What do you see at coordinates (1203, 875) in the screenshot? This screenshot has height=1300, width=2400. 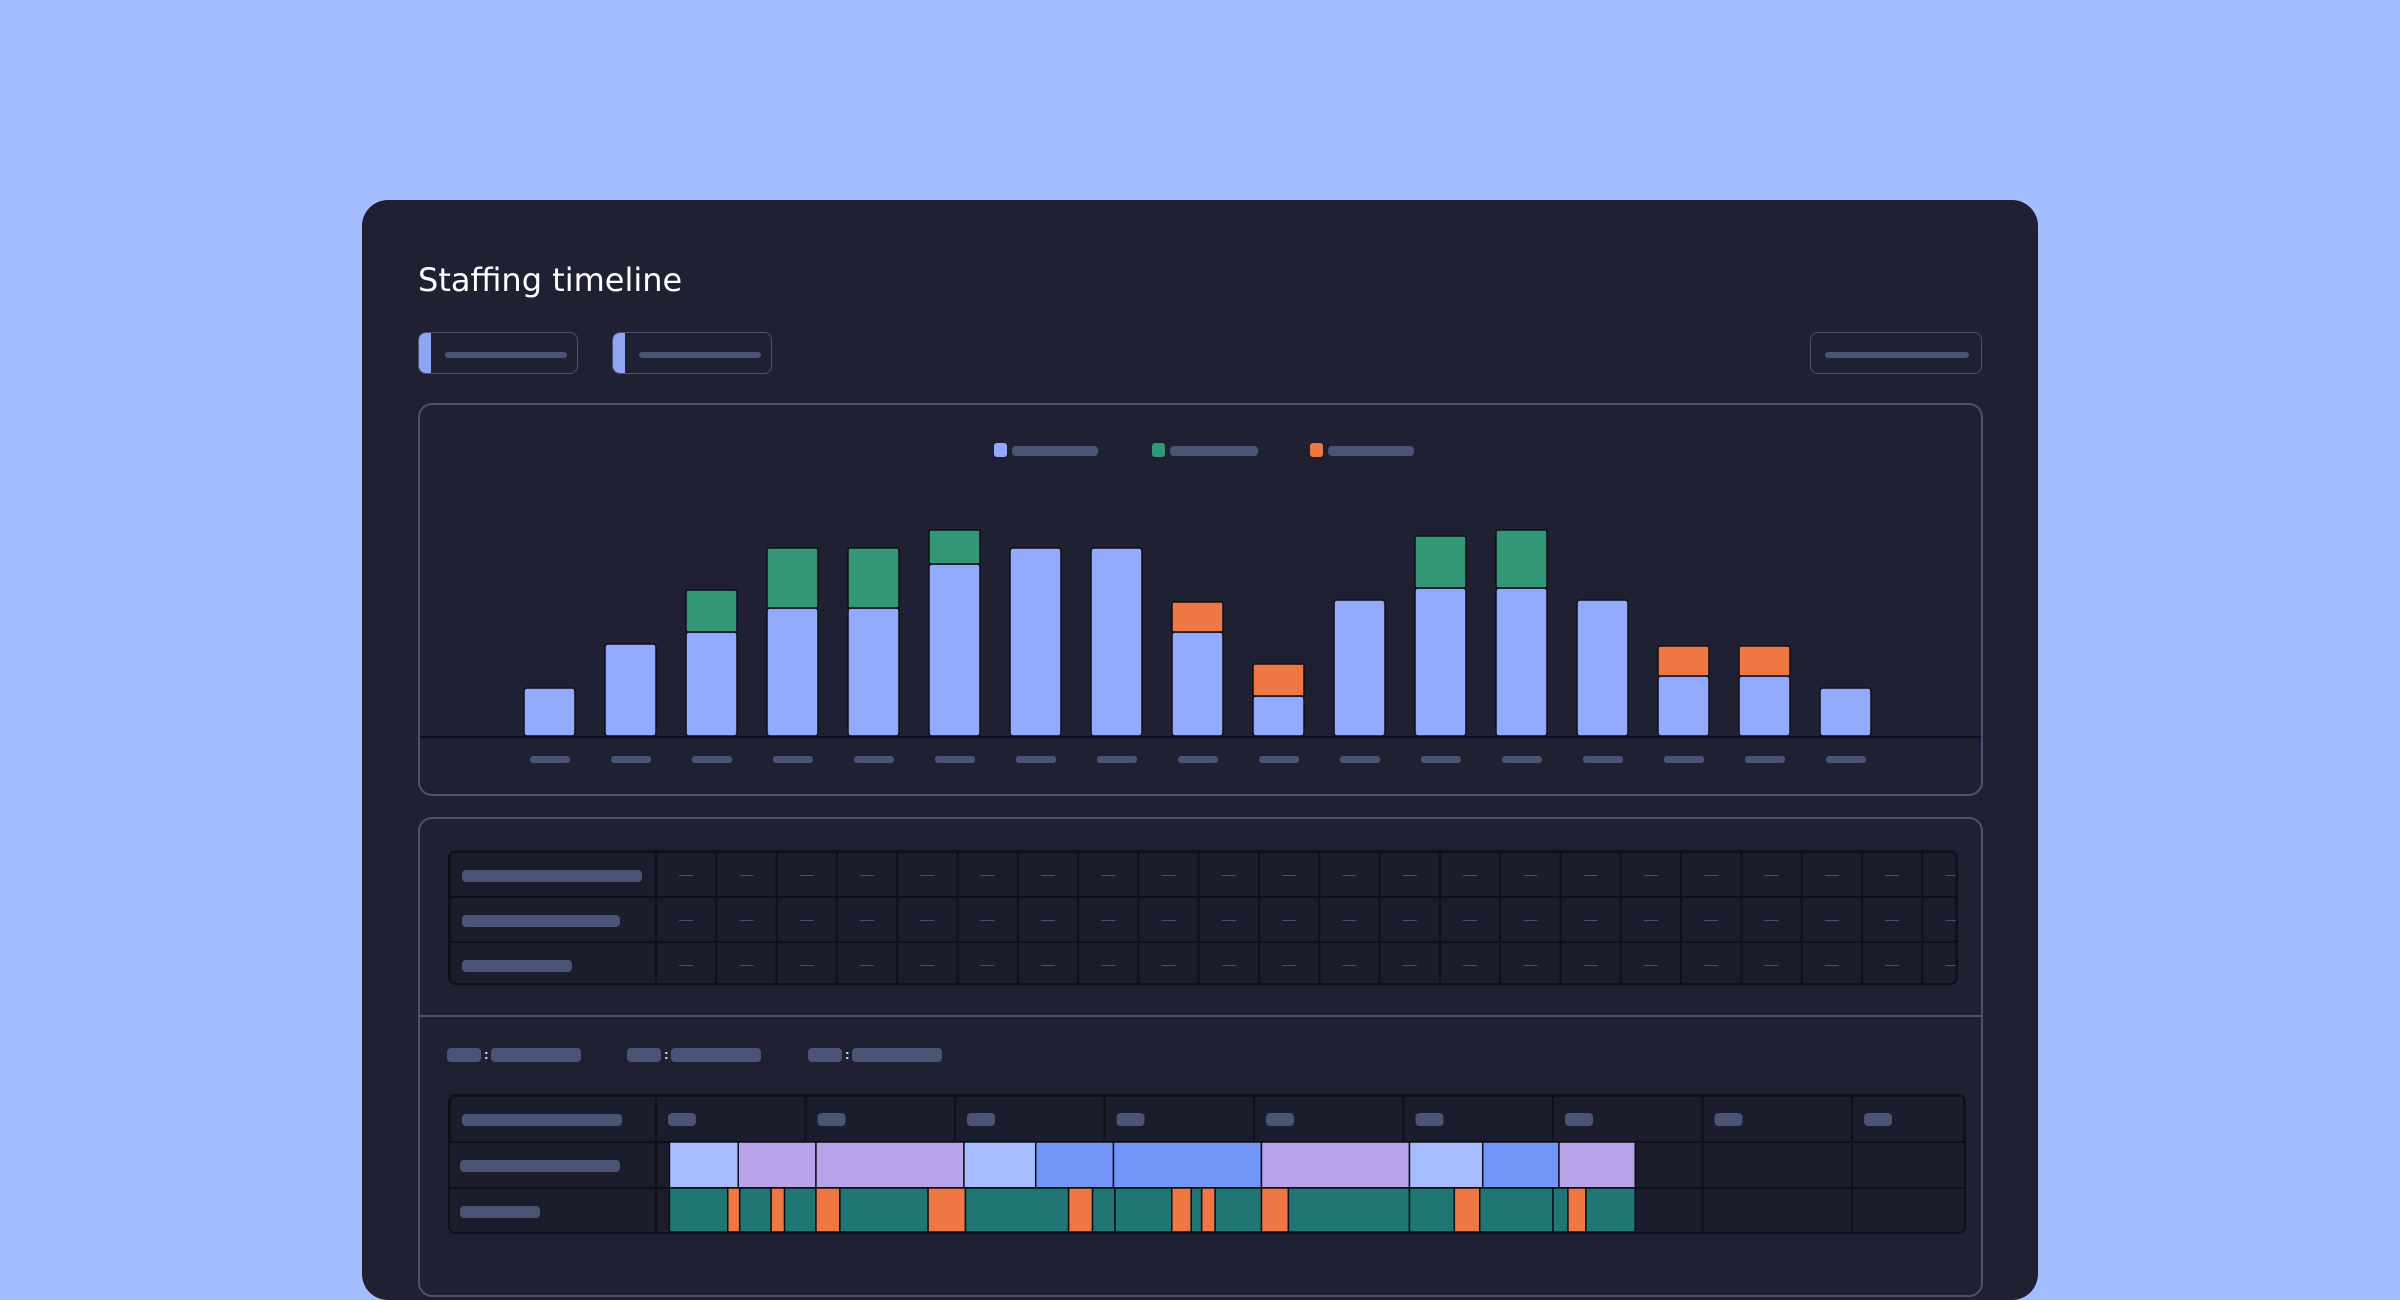 I see `table-row` at bounding box center [1203, 875].